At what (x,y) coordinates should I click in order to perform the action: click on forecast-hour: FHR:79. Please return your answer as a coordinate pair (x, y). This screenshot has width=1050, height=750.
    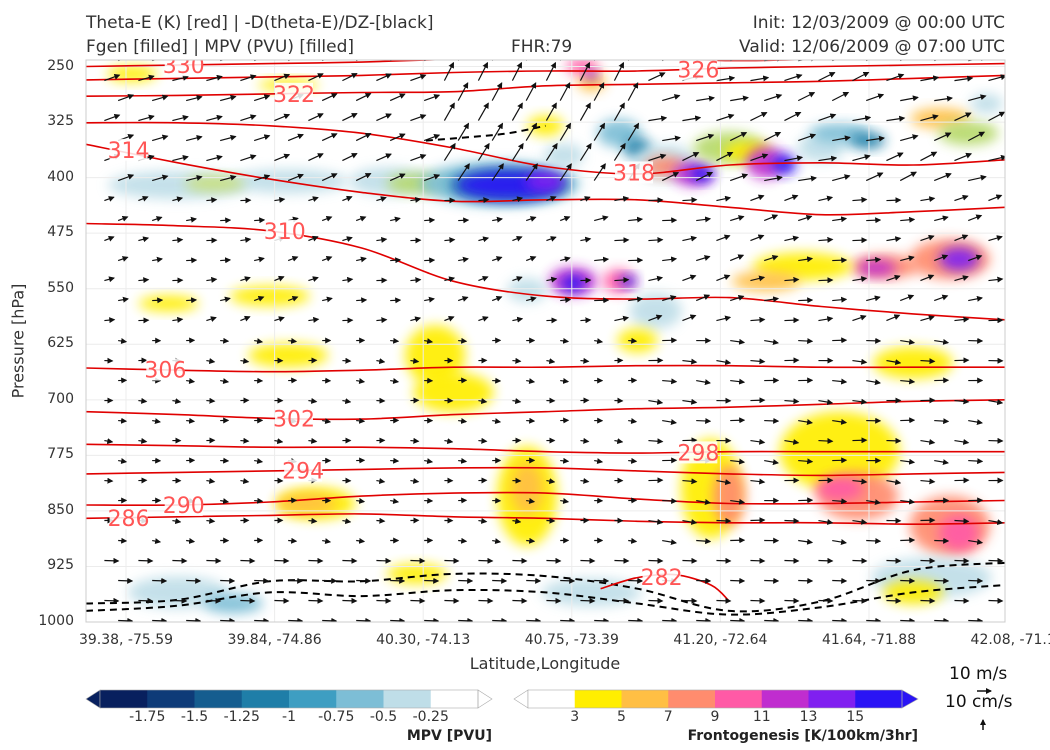
    Looking at the image, I should click on (542, 47).